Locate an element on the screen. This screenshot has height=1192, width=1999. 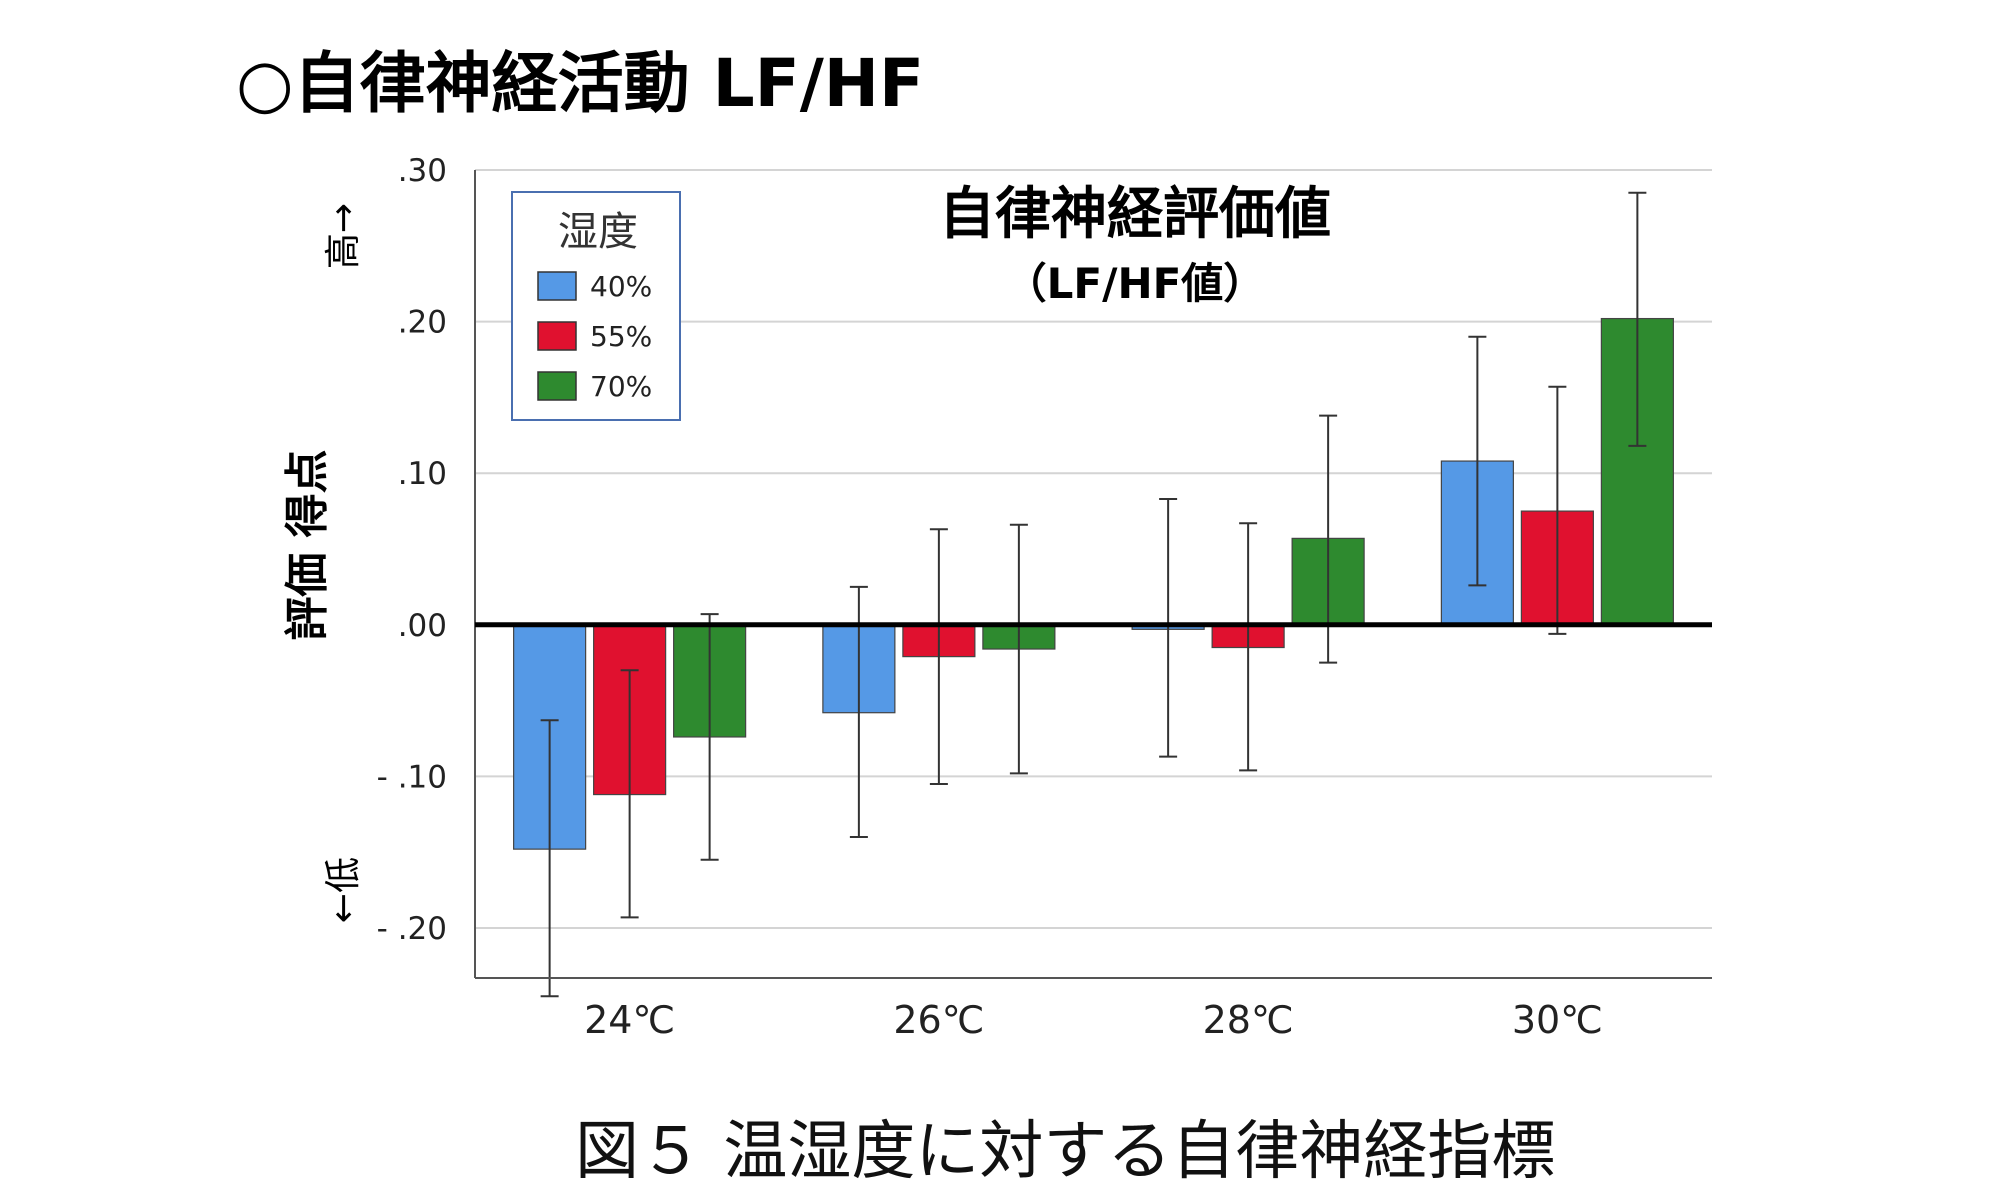
category-labels: 24℃ 26℃ 28℃ 30℃ is located at coordinates (1093, 1020).